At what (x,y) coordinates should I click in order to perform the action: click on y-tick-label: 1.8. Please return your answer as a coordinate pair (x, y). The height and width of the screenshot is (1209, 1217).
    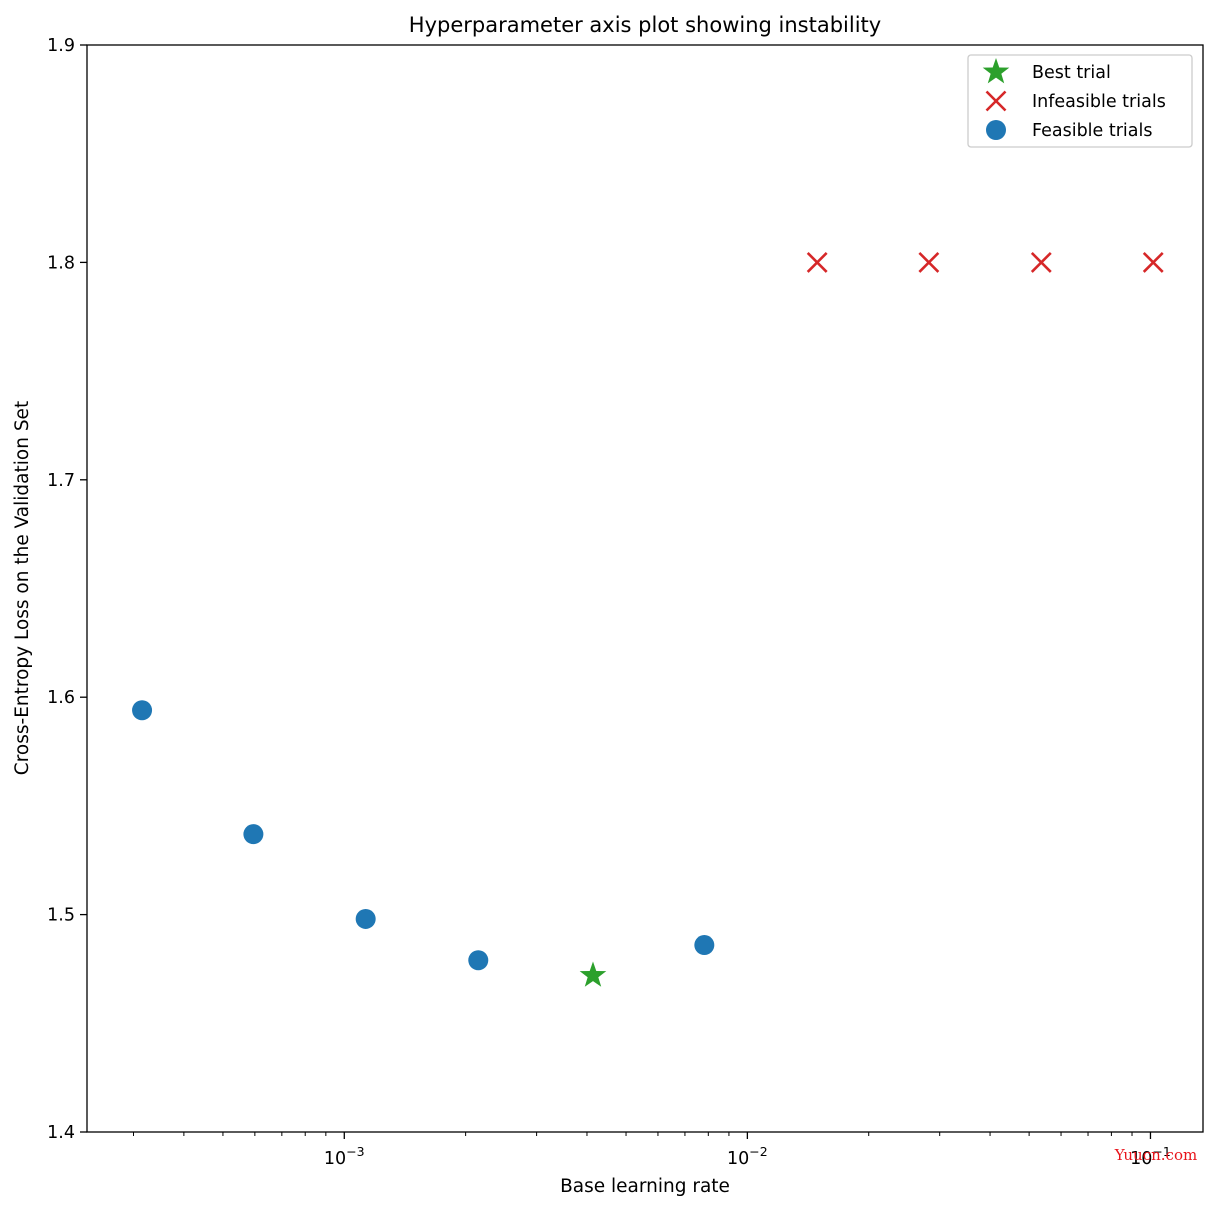
    Looking at the image, I should click on (61, 263).